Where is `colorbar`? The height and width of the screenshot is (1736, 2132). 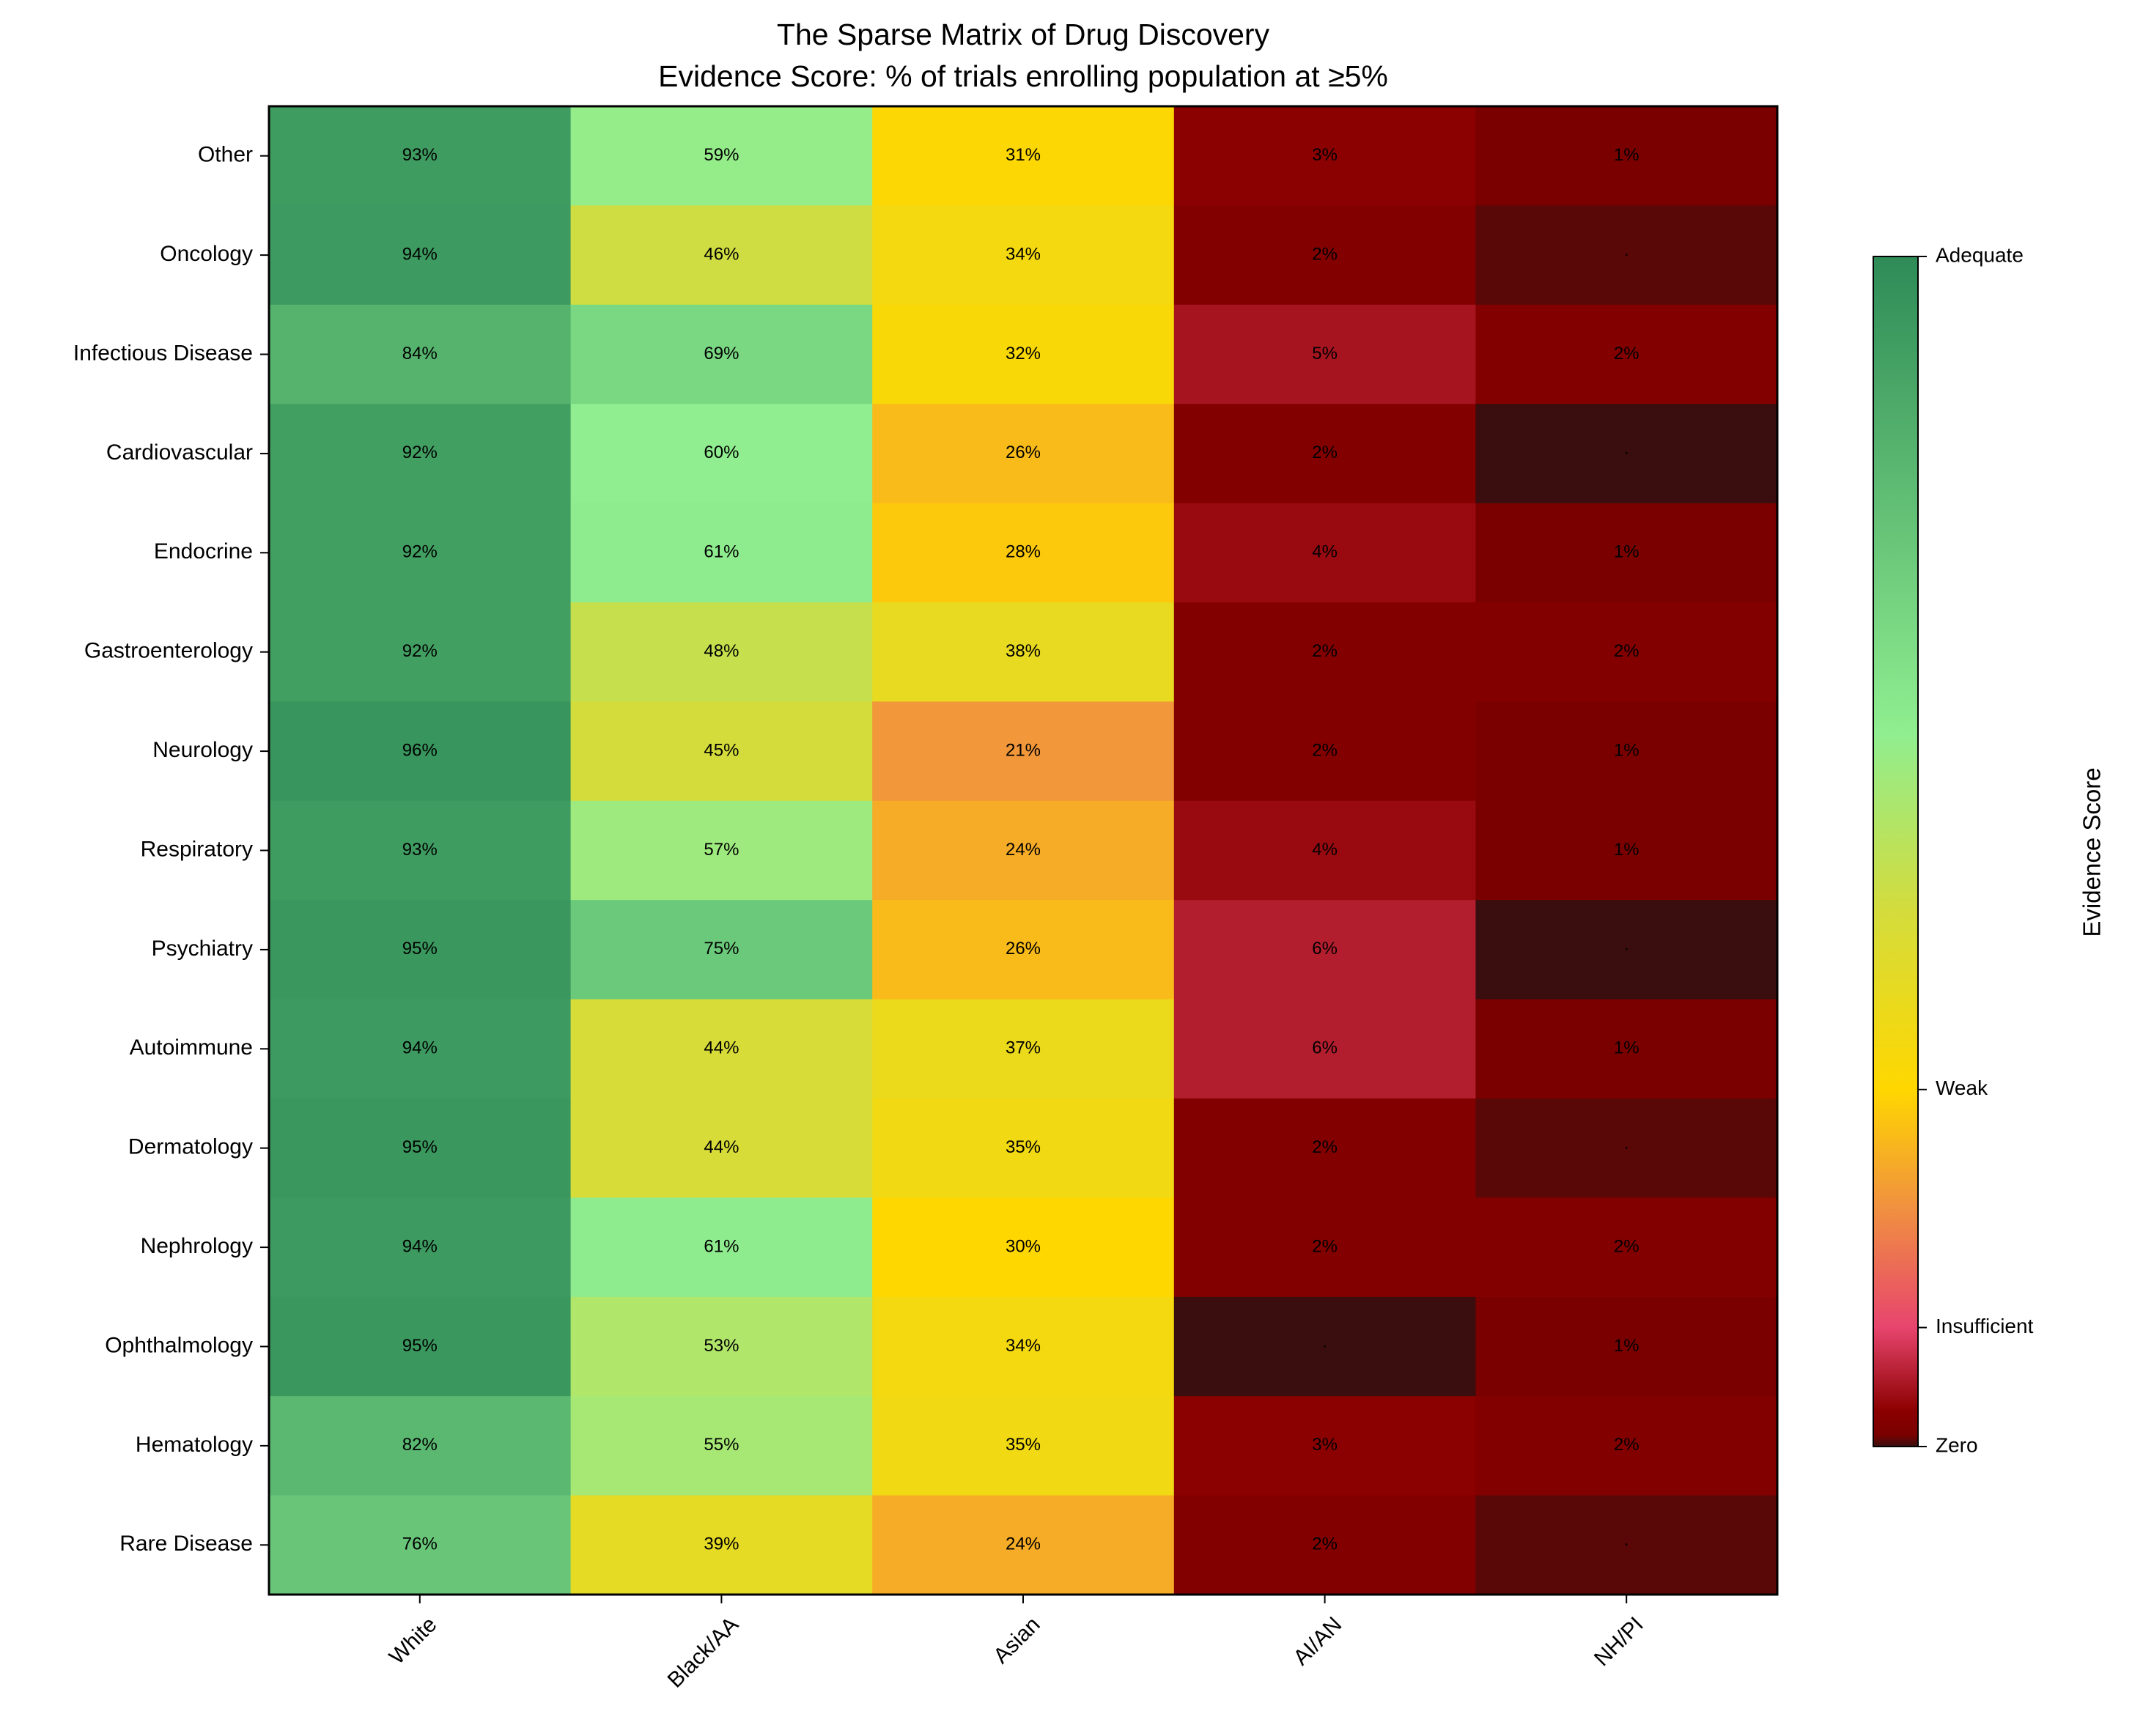
colorbar is located at coordinates (1896, 851).